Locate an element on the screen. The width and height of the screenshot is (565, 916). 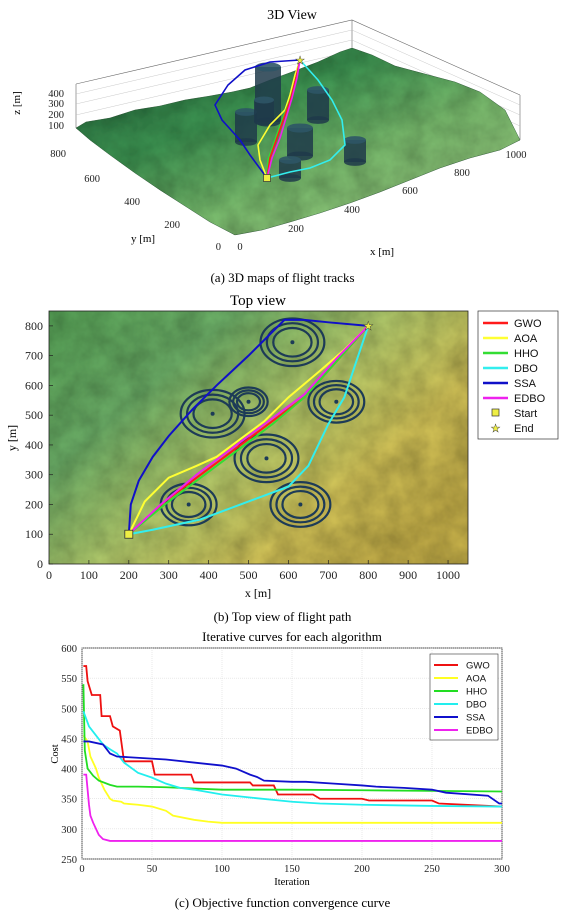
top-x-tick-label: 100 is located at coordinates (89, 575).